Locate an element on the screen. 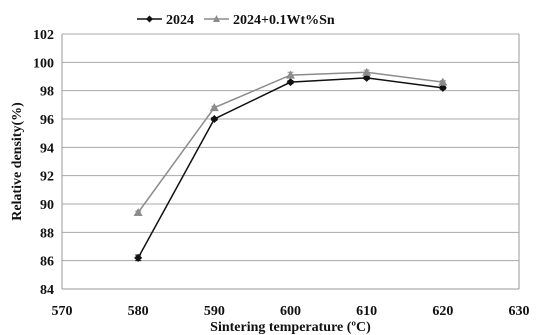 This screenshot has width=537, height=335. y-tick-label-86: 86 is located at coordinates (47, 262).